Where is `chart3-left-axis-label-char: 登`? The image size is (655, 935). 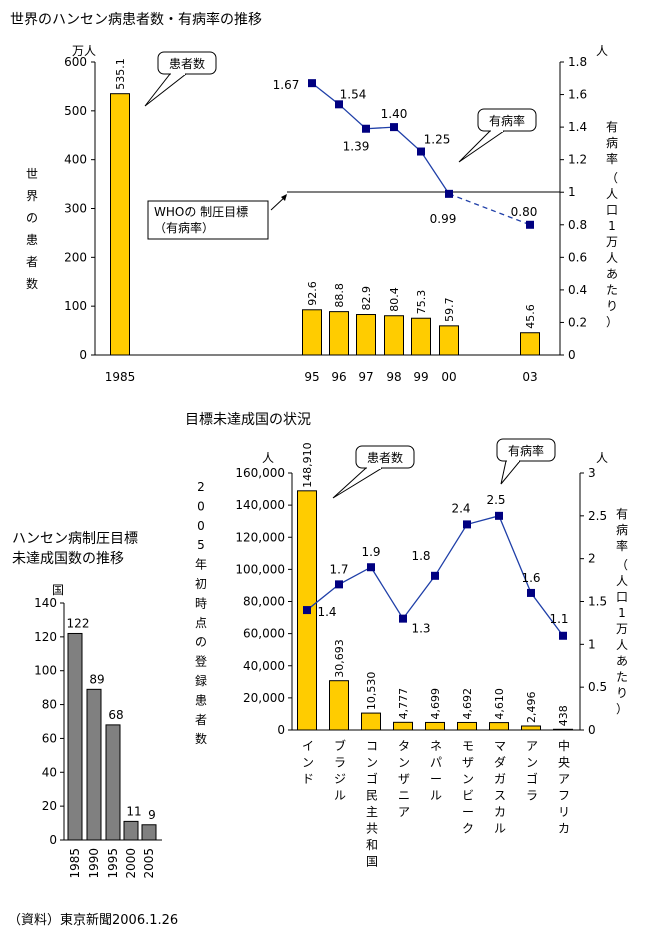
chart3-left-axis-label-char: 登 is located at coordinates (201, 661).